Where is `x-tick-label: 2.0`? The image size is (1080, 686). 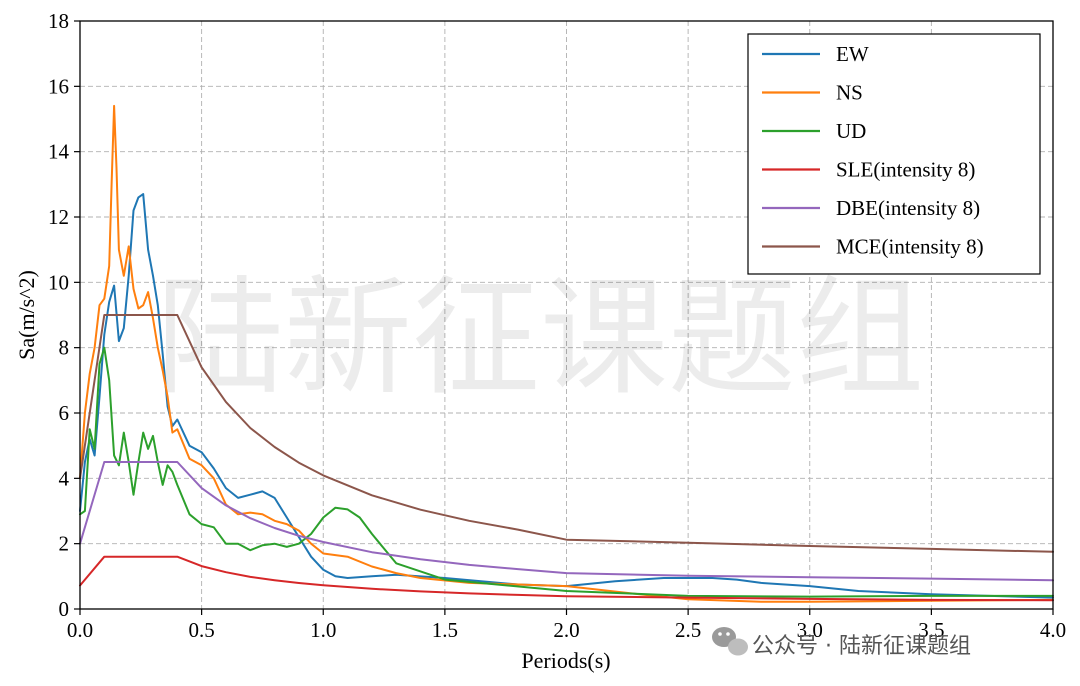 x-tick-label: 2.0 is located at coordinates (566, 630).